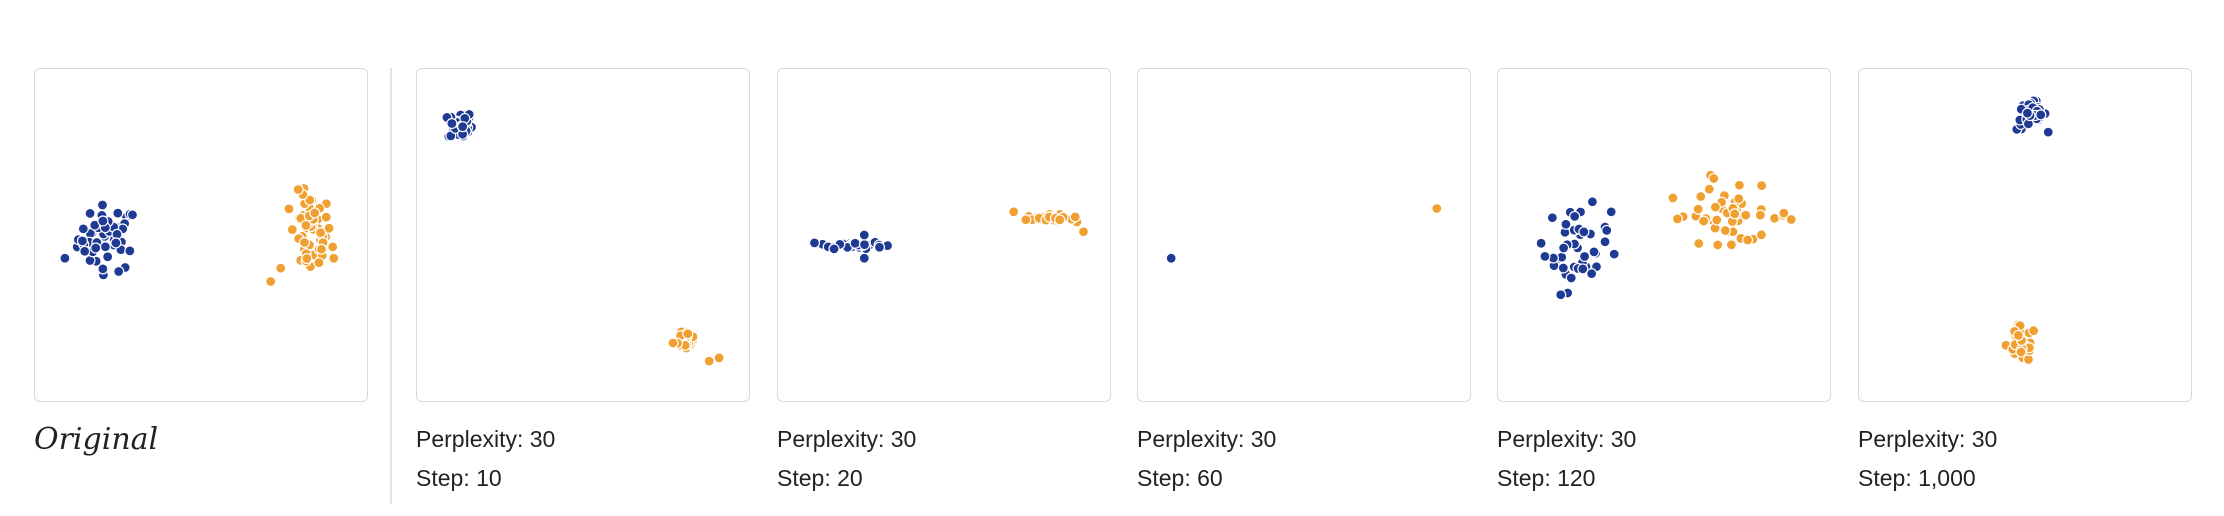  Describe the element at coordinates (1180, 478) in the screenshot. I see `caption-step: Step: 60` at that location.